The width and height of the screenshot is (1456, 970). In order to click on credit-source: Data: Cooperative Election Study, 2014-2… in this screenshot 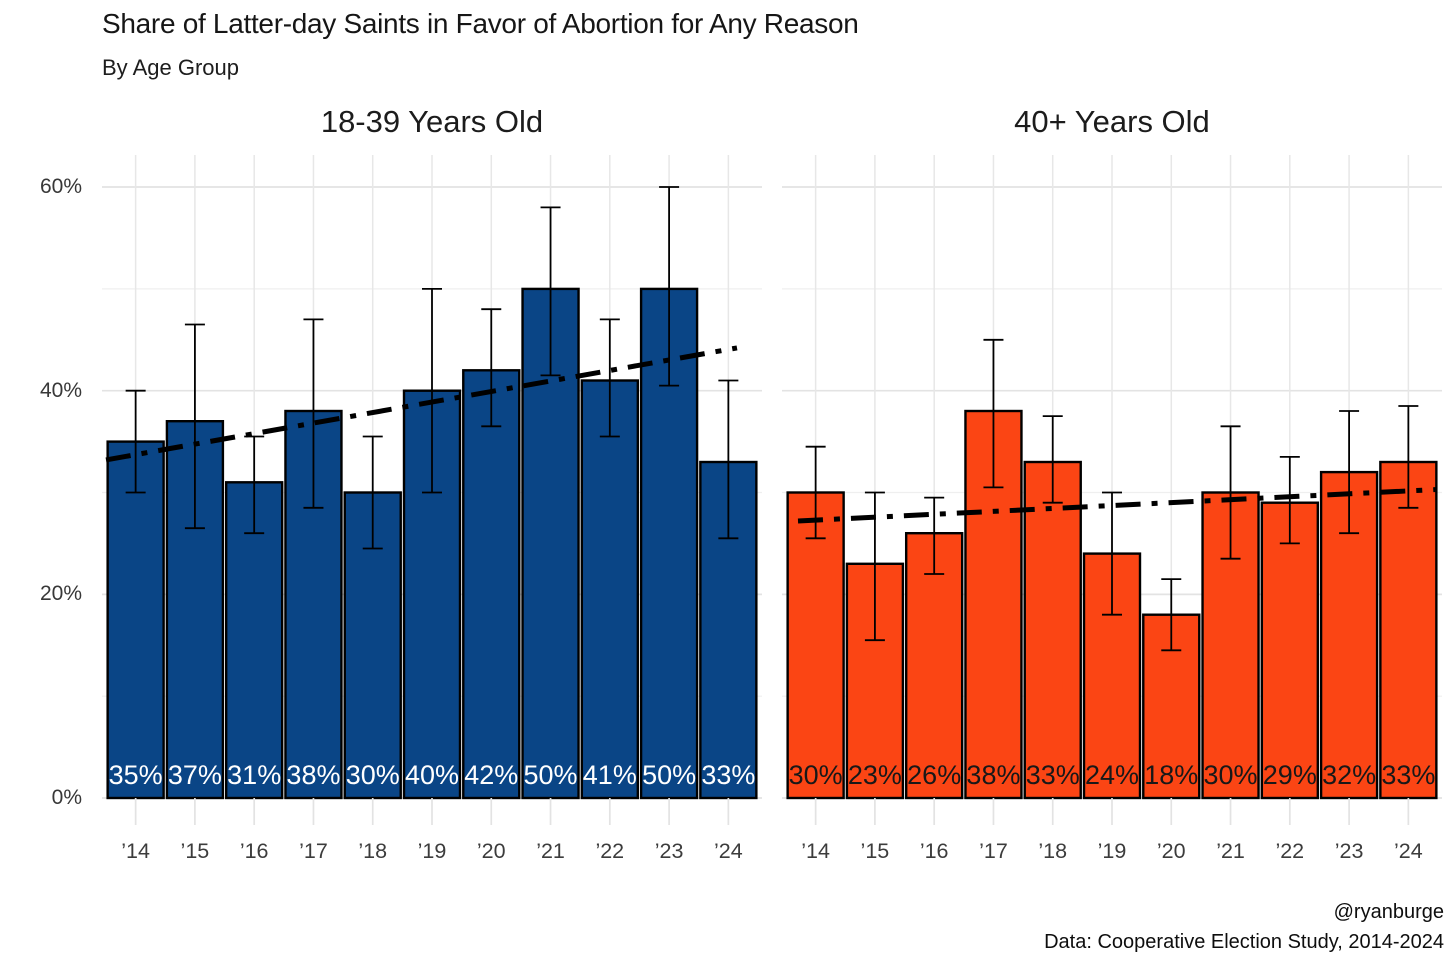, I will do `click(1244, 942)`.